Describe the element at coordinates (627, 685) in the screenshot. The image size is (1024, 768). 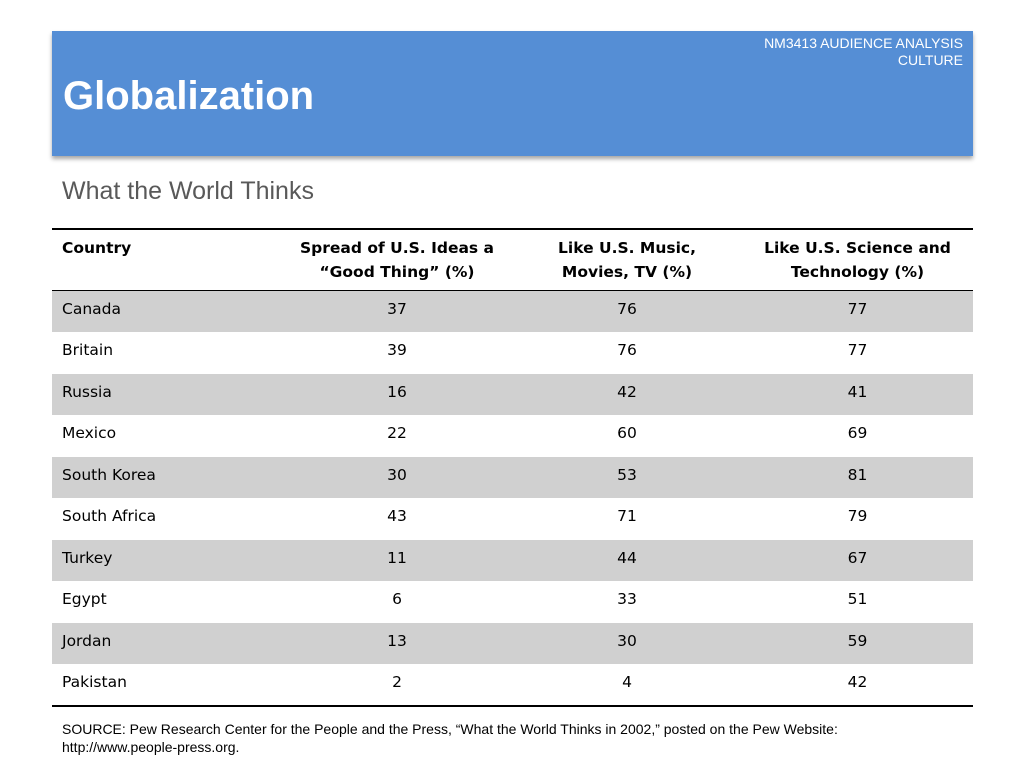
I see `music-movies-tv-cell: 4` at that location.